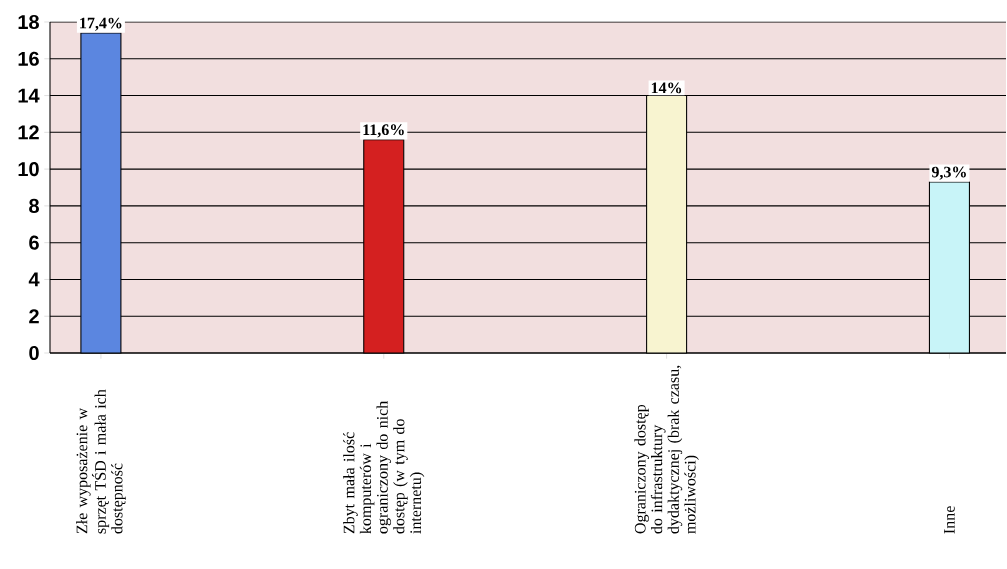 Image resolution: width=1007 pixels, height=569 pixels. What do you see at coordinates (34, 353) in the screenshot?
I see `y-tick-label: 0` at bounding box center [34, 353].